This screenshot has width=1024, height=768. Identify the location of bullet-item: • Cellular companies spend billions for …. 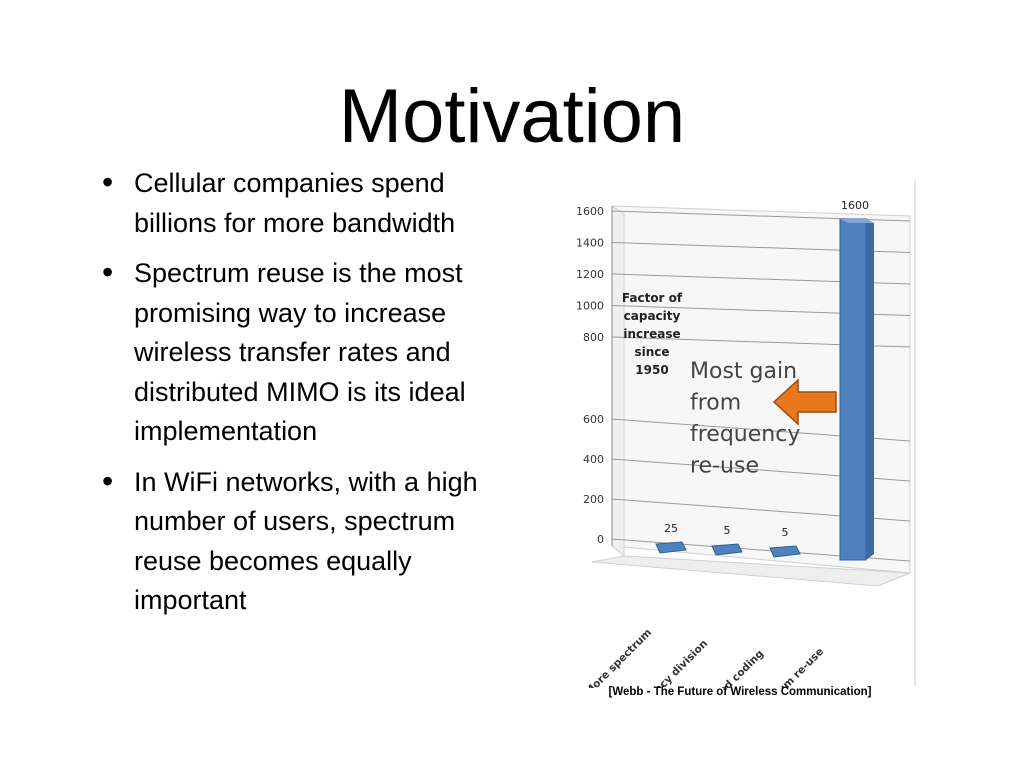
(310, 203).